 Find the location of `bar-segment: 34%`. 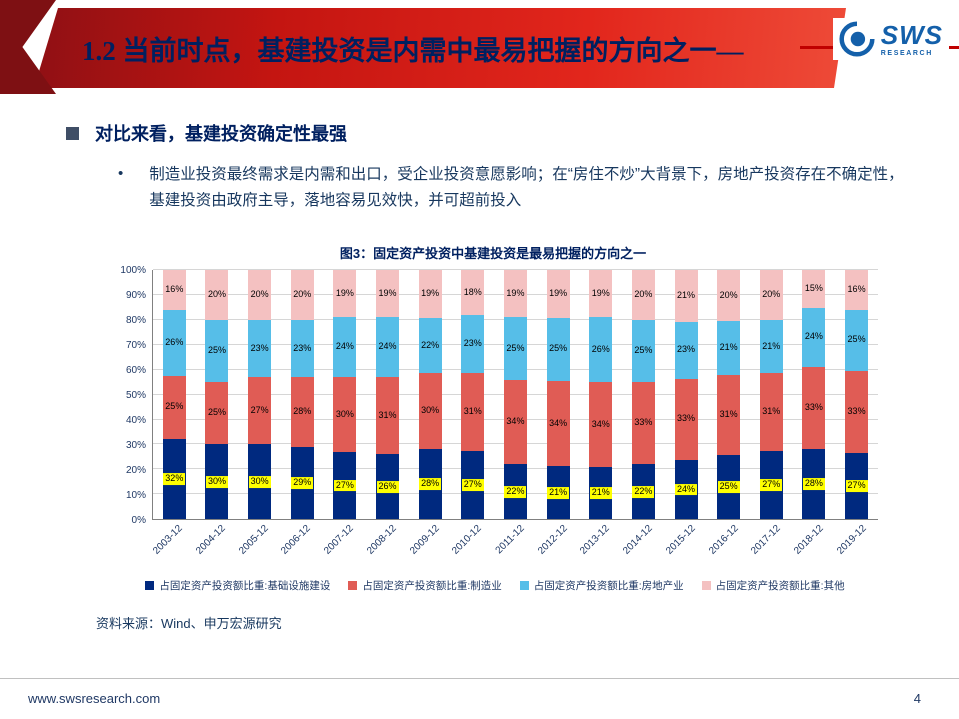

bar-segment: 34% is located at coordinates (558, 423).